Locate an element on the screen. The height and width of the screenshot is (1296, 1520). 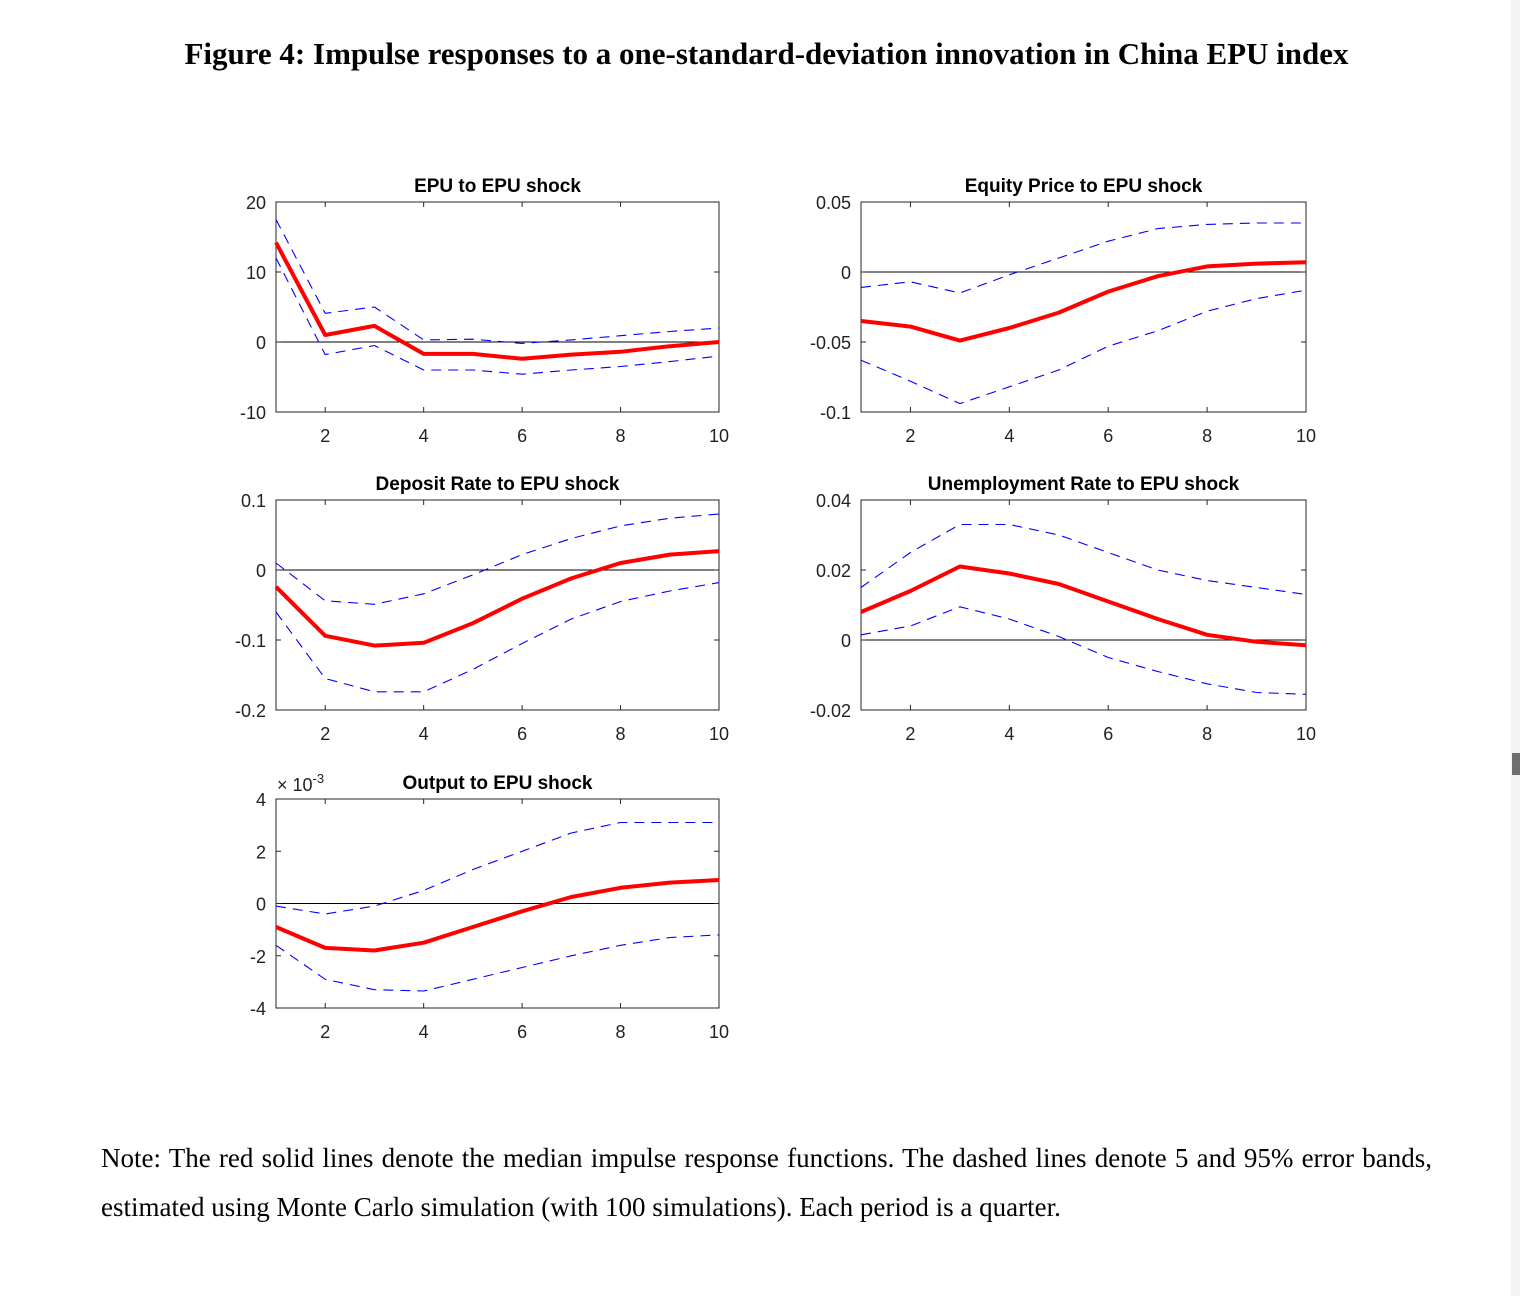
y-tick-label: 10 is located at coordinates (256, 273).